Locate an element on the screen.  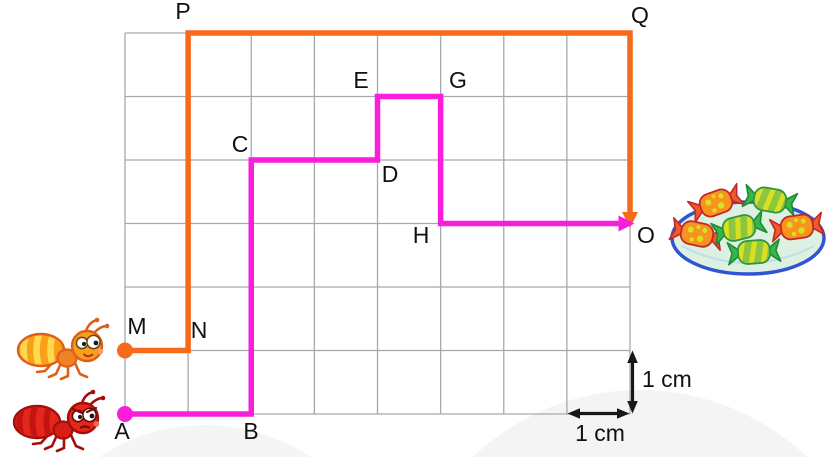
point-label-B: B is located at coordinates (251, 431).